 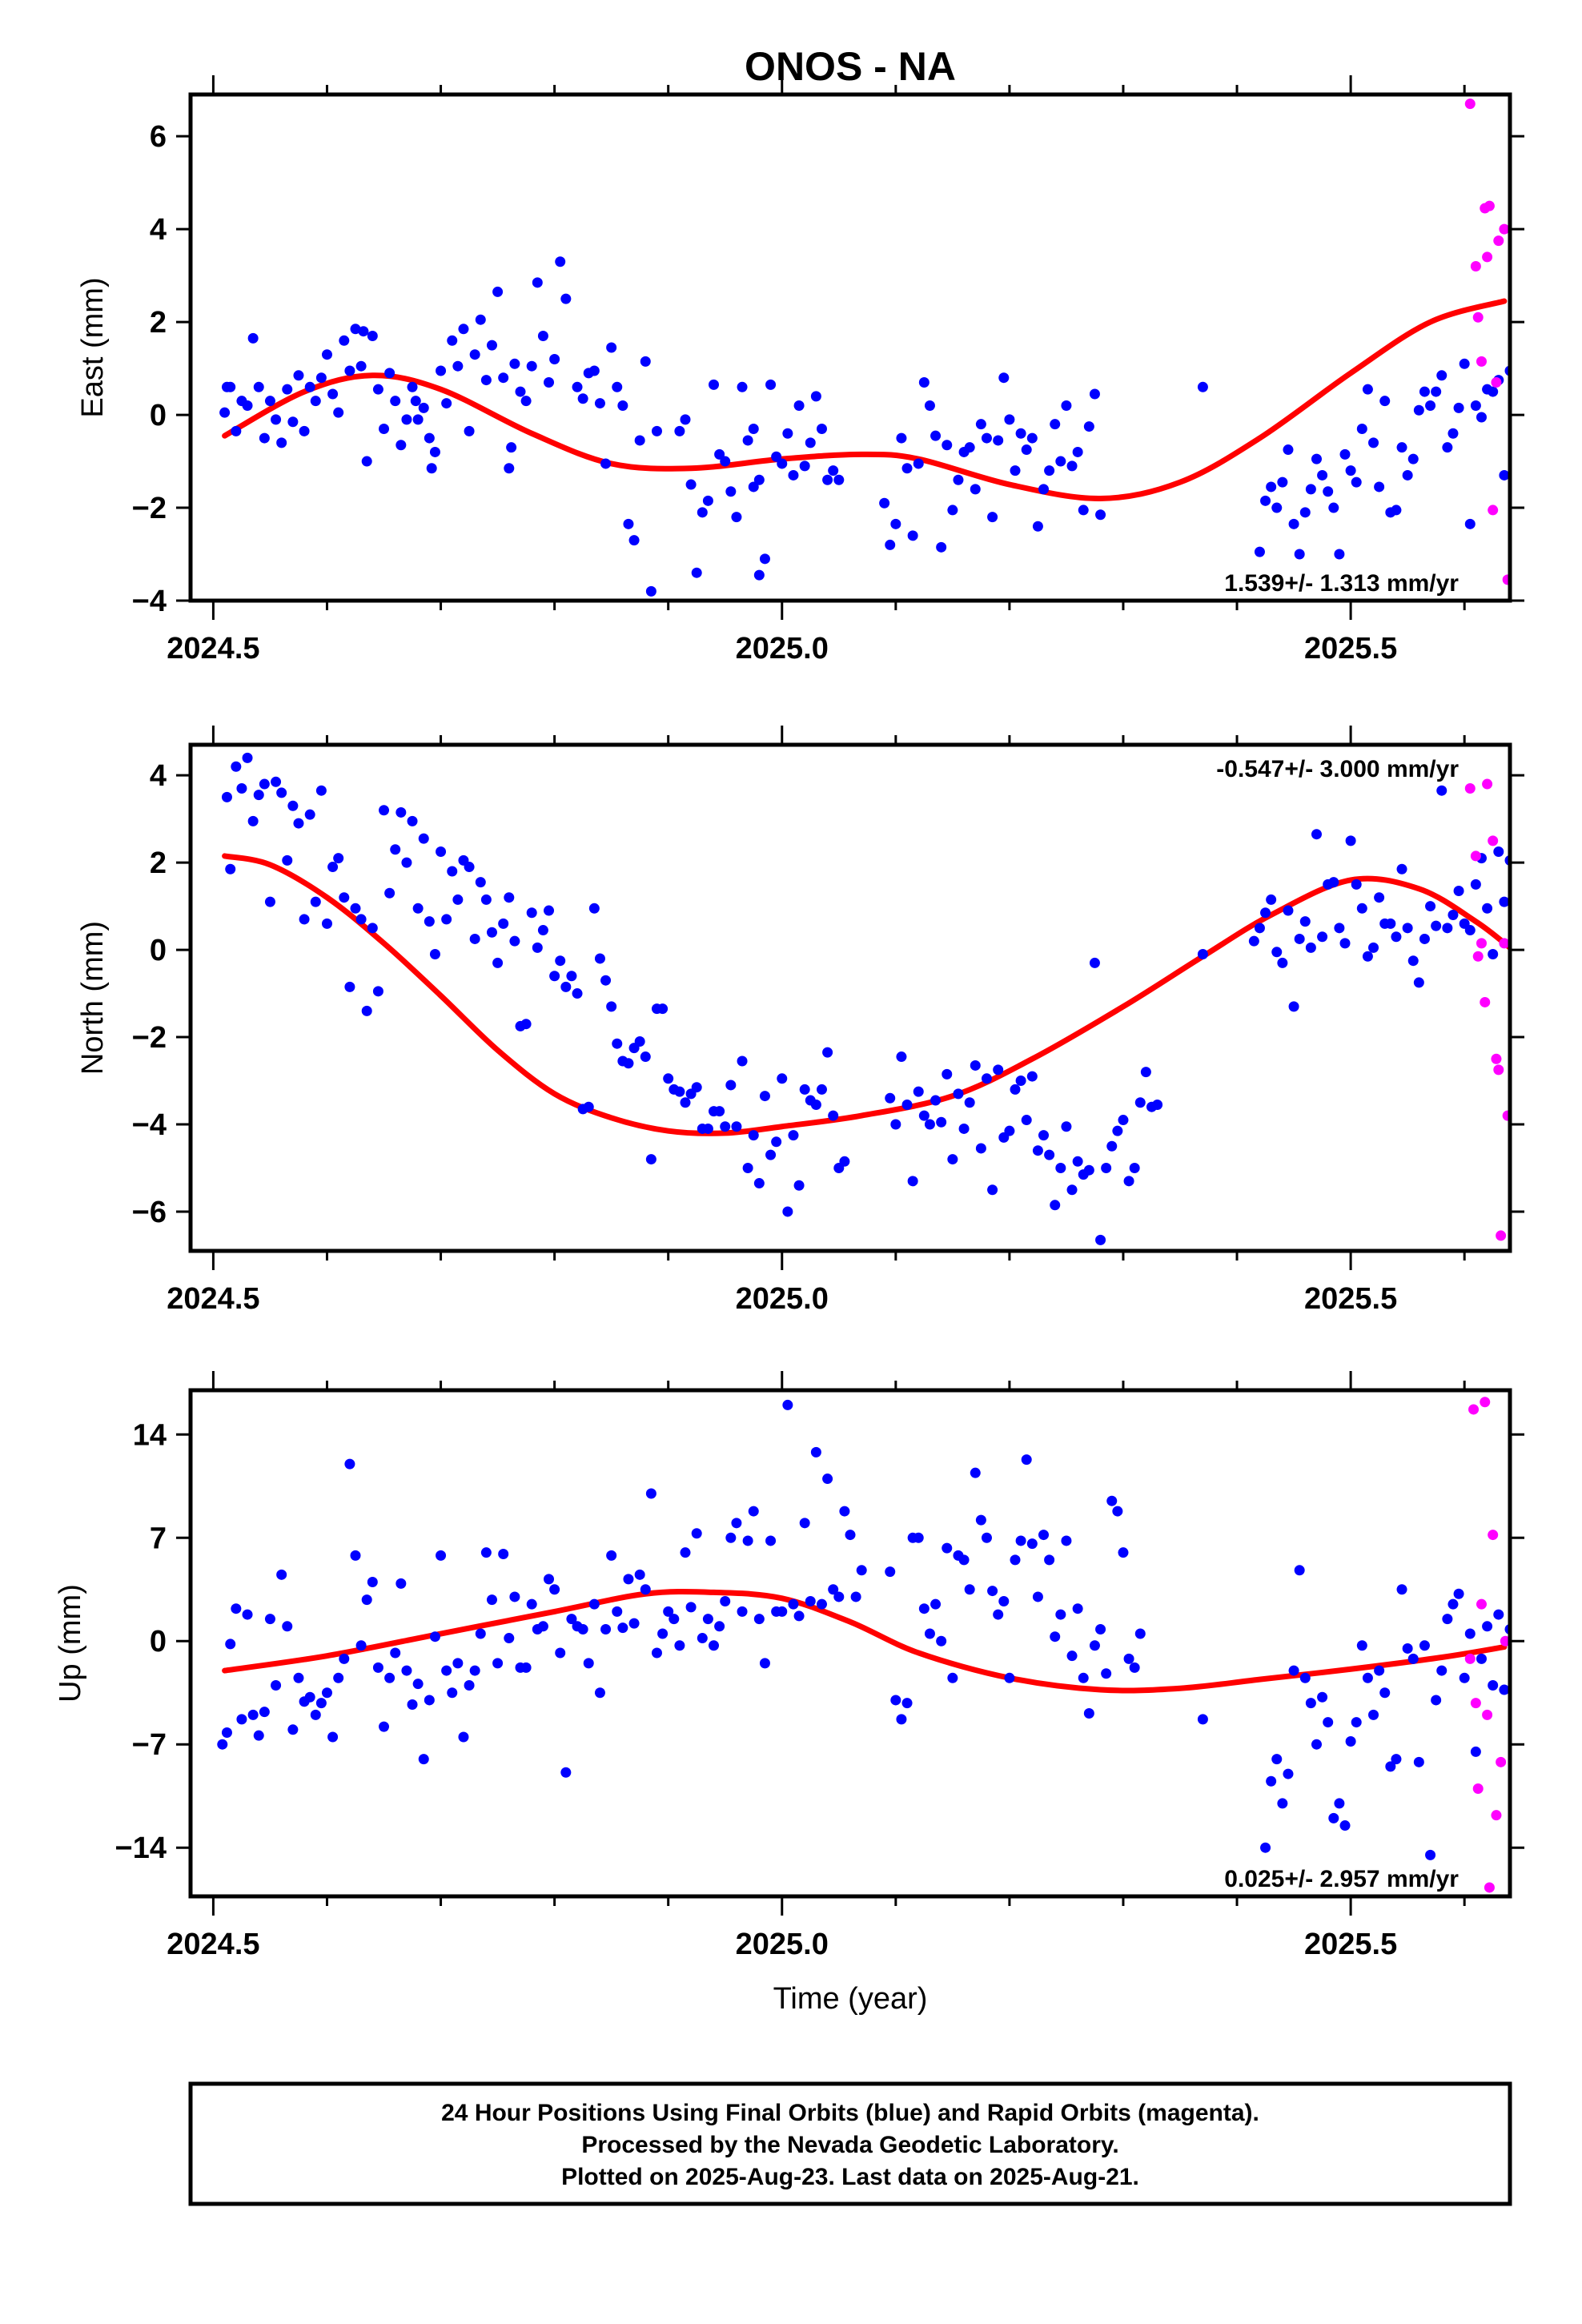 I want to click on y-tick-label: −14, so click(x=141, y=1848).